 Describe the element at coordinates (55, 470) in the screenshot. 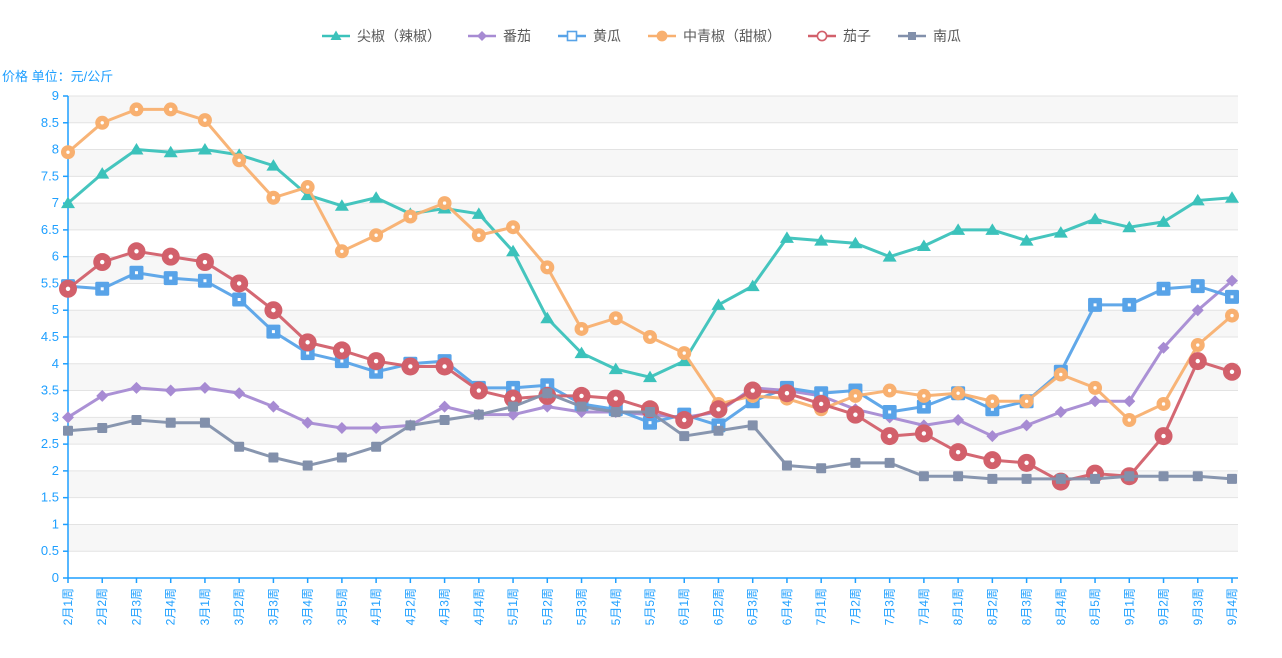

I see `y-tick-label: 2` at that location.